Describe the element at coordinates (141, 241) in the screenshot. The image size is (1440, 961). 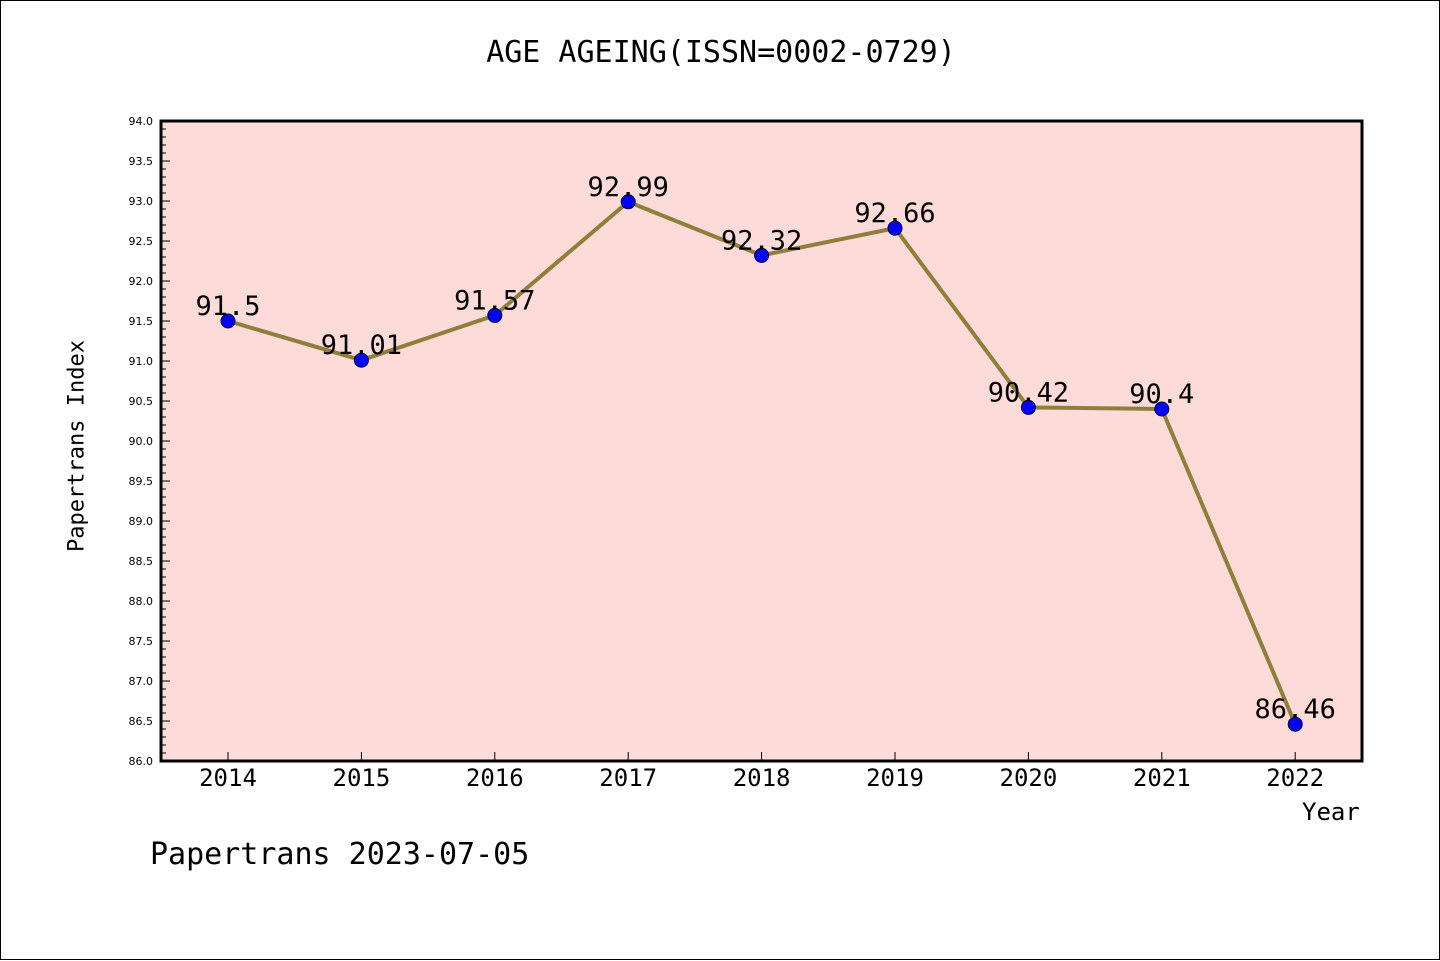
I see `y-tick-label: 92.5` at that location.